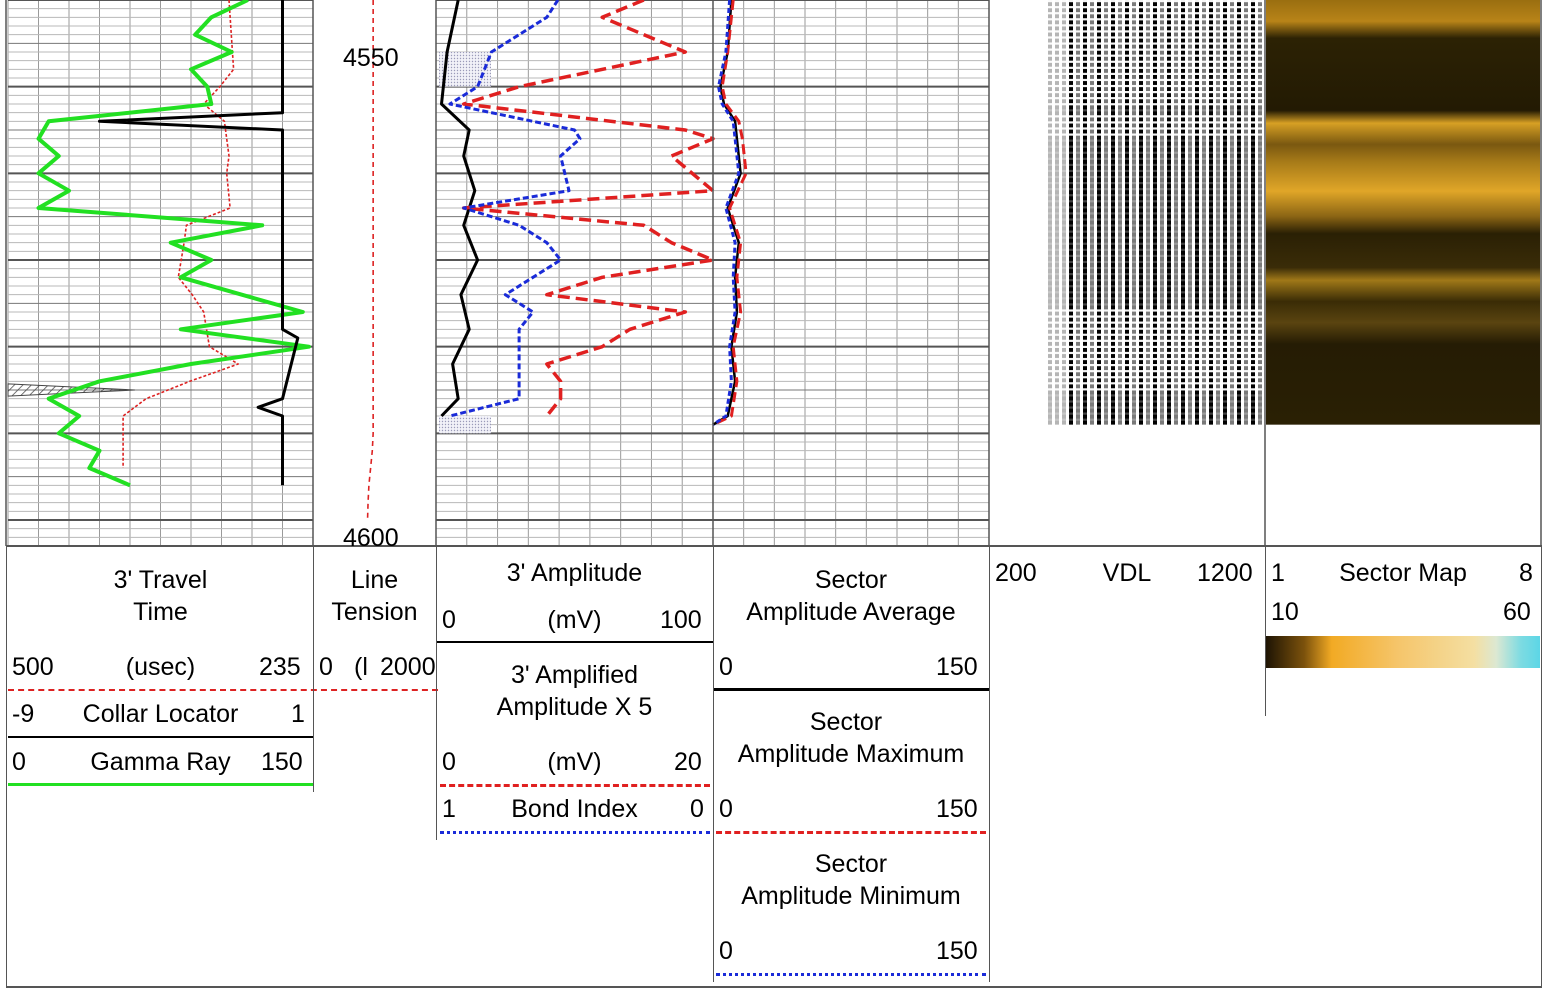  What do you see at coordinates (957, 951) in the screenshot?
I see `sector-min-max: 150` at bounding box center [957, 951].